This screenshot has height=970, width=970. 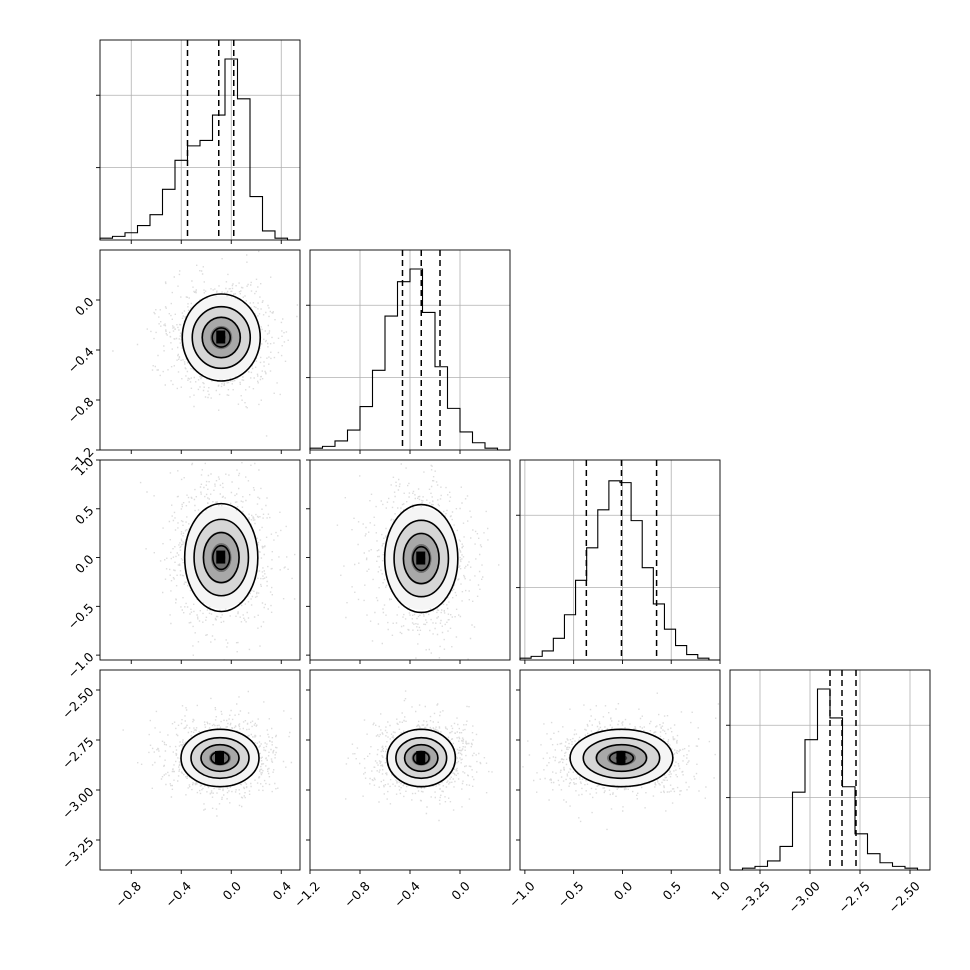 I want to click on y-tick-label: −2.50, so click(x=78, y=703).